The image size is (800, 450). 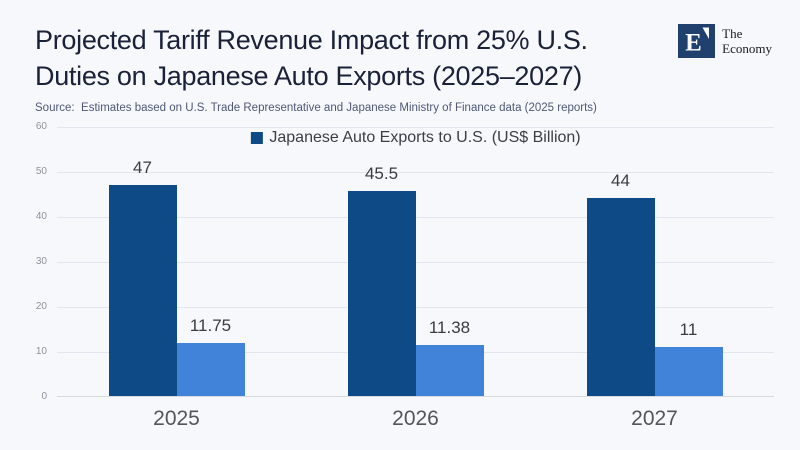 I want to click on x-axis-label: 2025, so click(x=176, y=418).